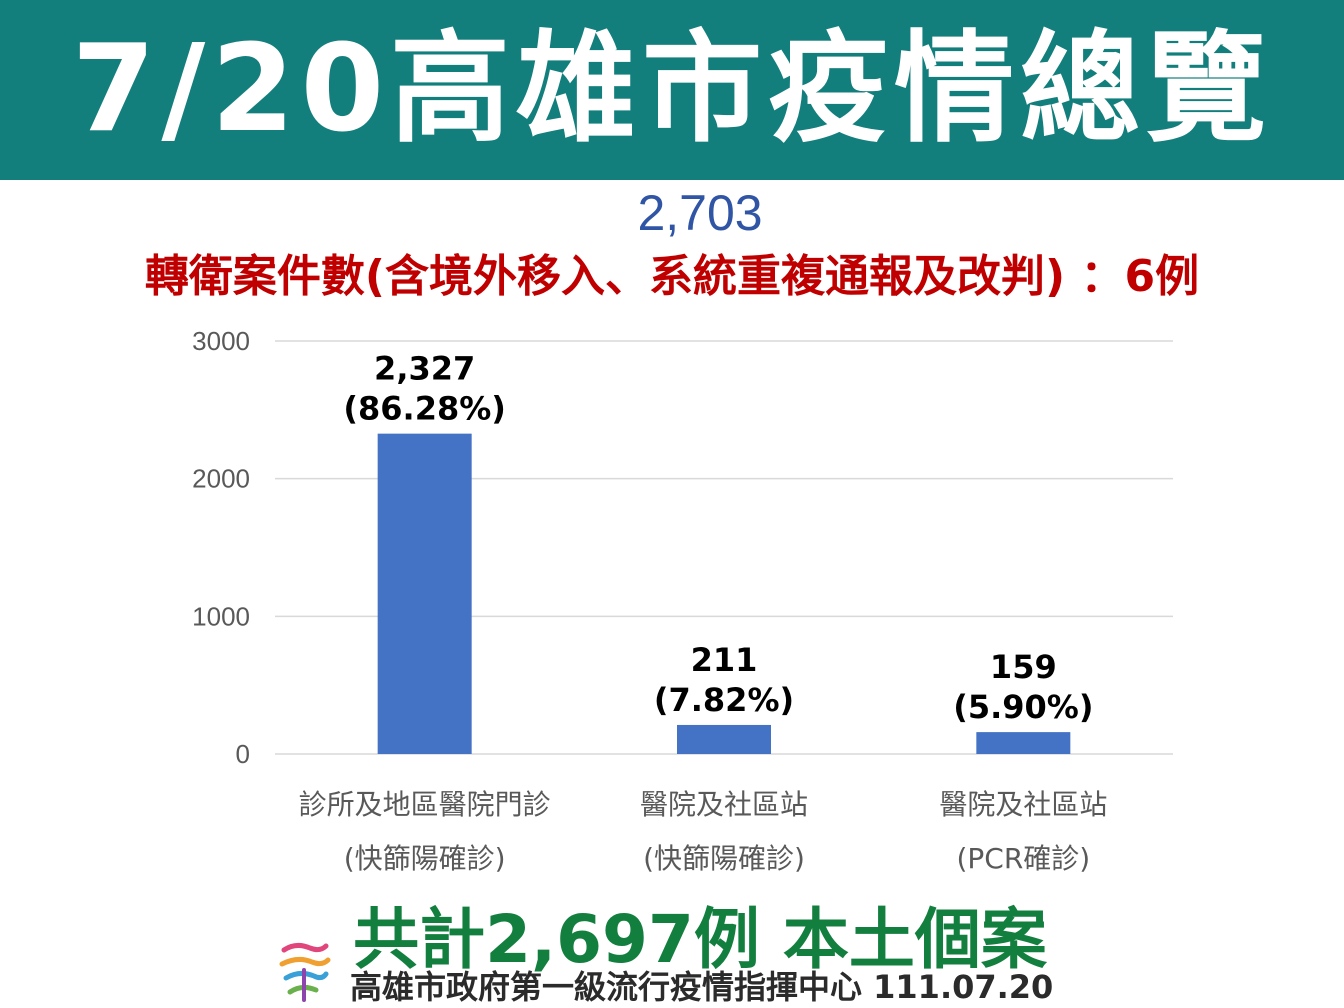 The width and height of the screenshot is (1344, 1008). I want to click on page-title: 7/20高雄市疫情總覽, so click(672, 89).